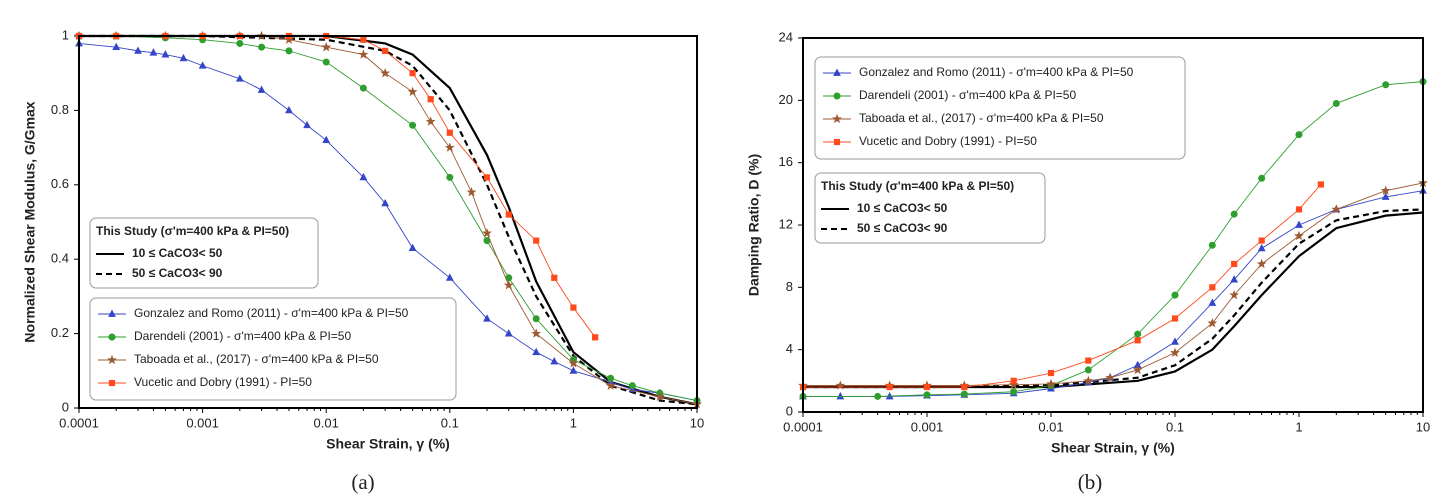 This screenshot has height=498, width=1447. What do you see at coordinates (697, 422) in the screenshot?
I see `x-tick-label: 10` at bounding box center [697, 422].